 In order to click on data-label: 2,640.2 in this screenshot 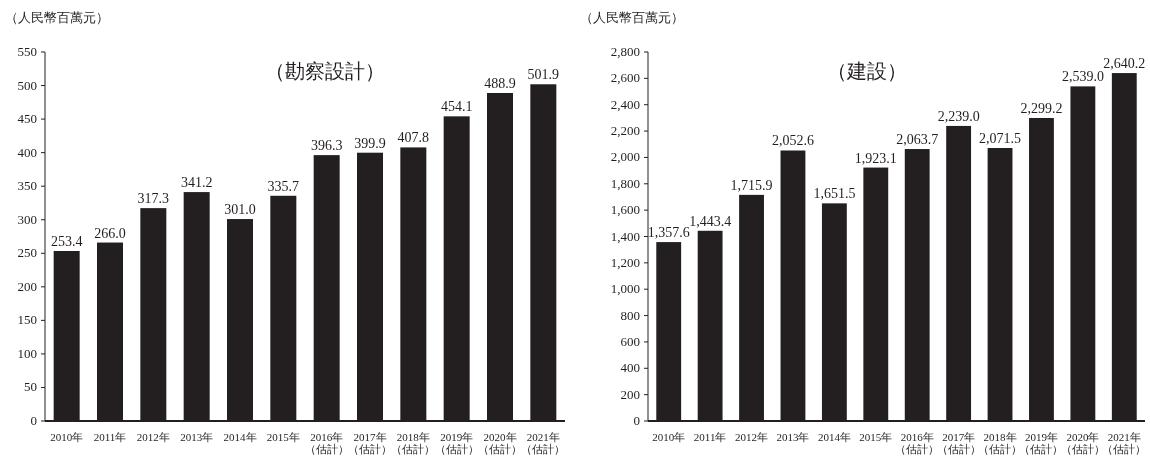, I will do `click(1124, 64)`.